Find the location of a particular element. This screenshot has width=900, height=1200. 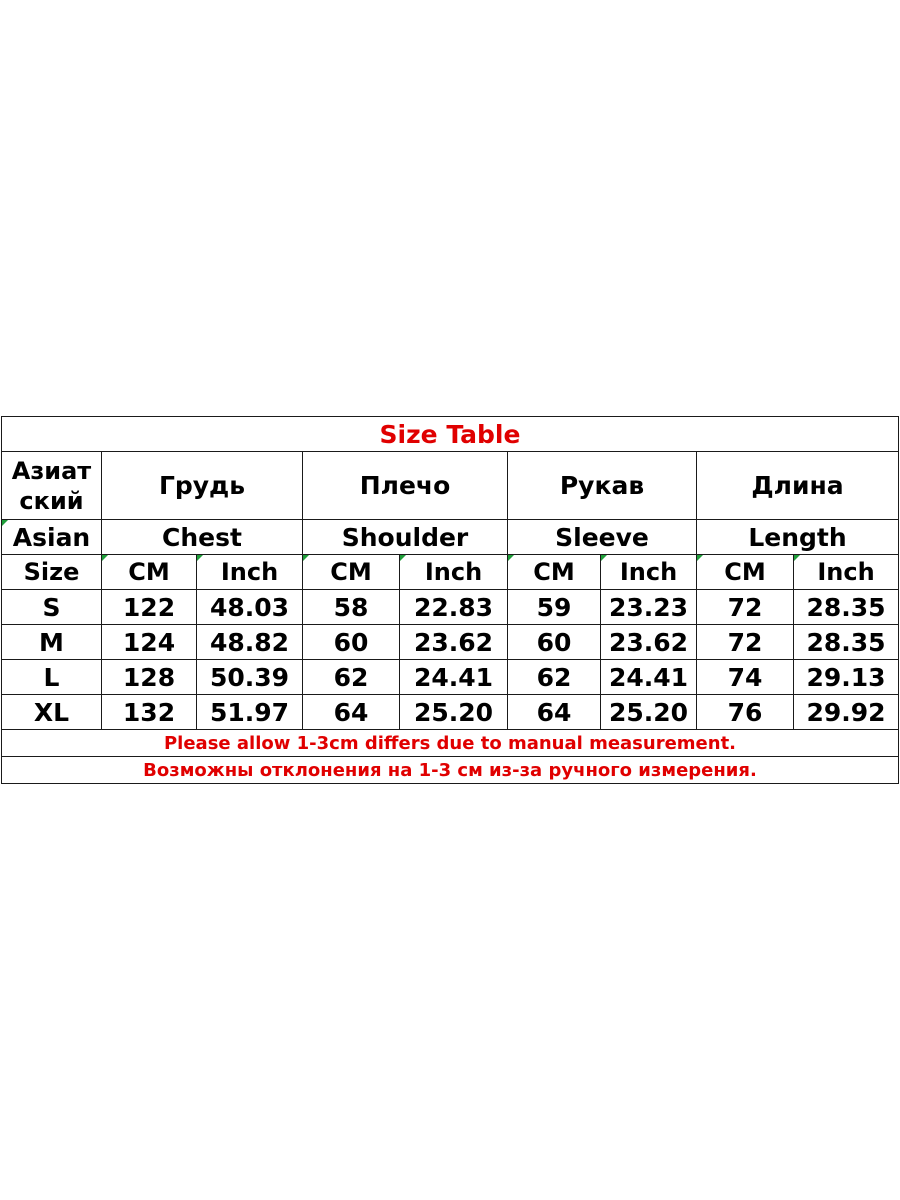

header-ru-sleeve: Рукав is located at coordinates (602, 485).